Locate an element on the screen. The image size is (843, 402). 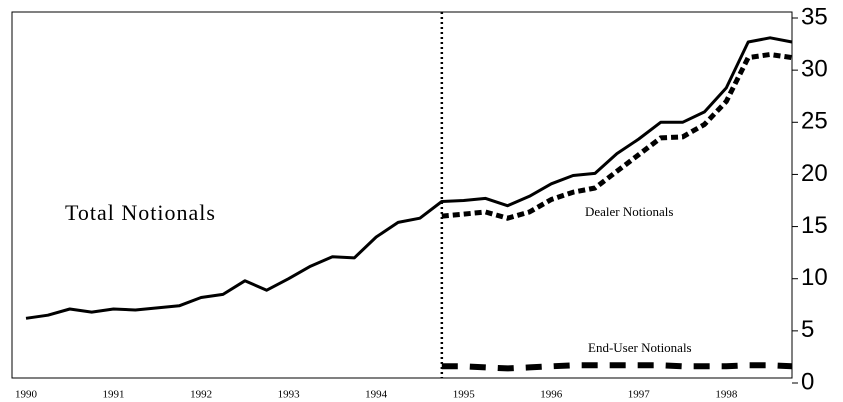
y-tick-label: 5 is located at coordinates (807, 329).